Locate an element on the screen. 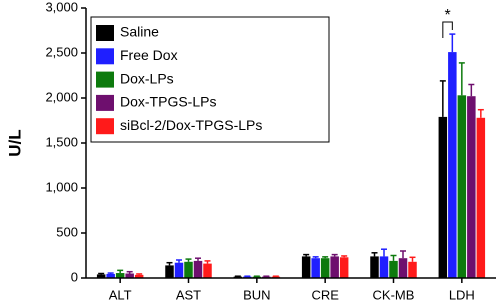 The height and width of the screenshot is (307, 500). significance-bracket is located at coordinates (447, 29).